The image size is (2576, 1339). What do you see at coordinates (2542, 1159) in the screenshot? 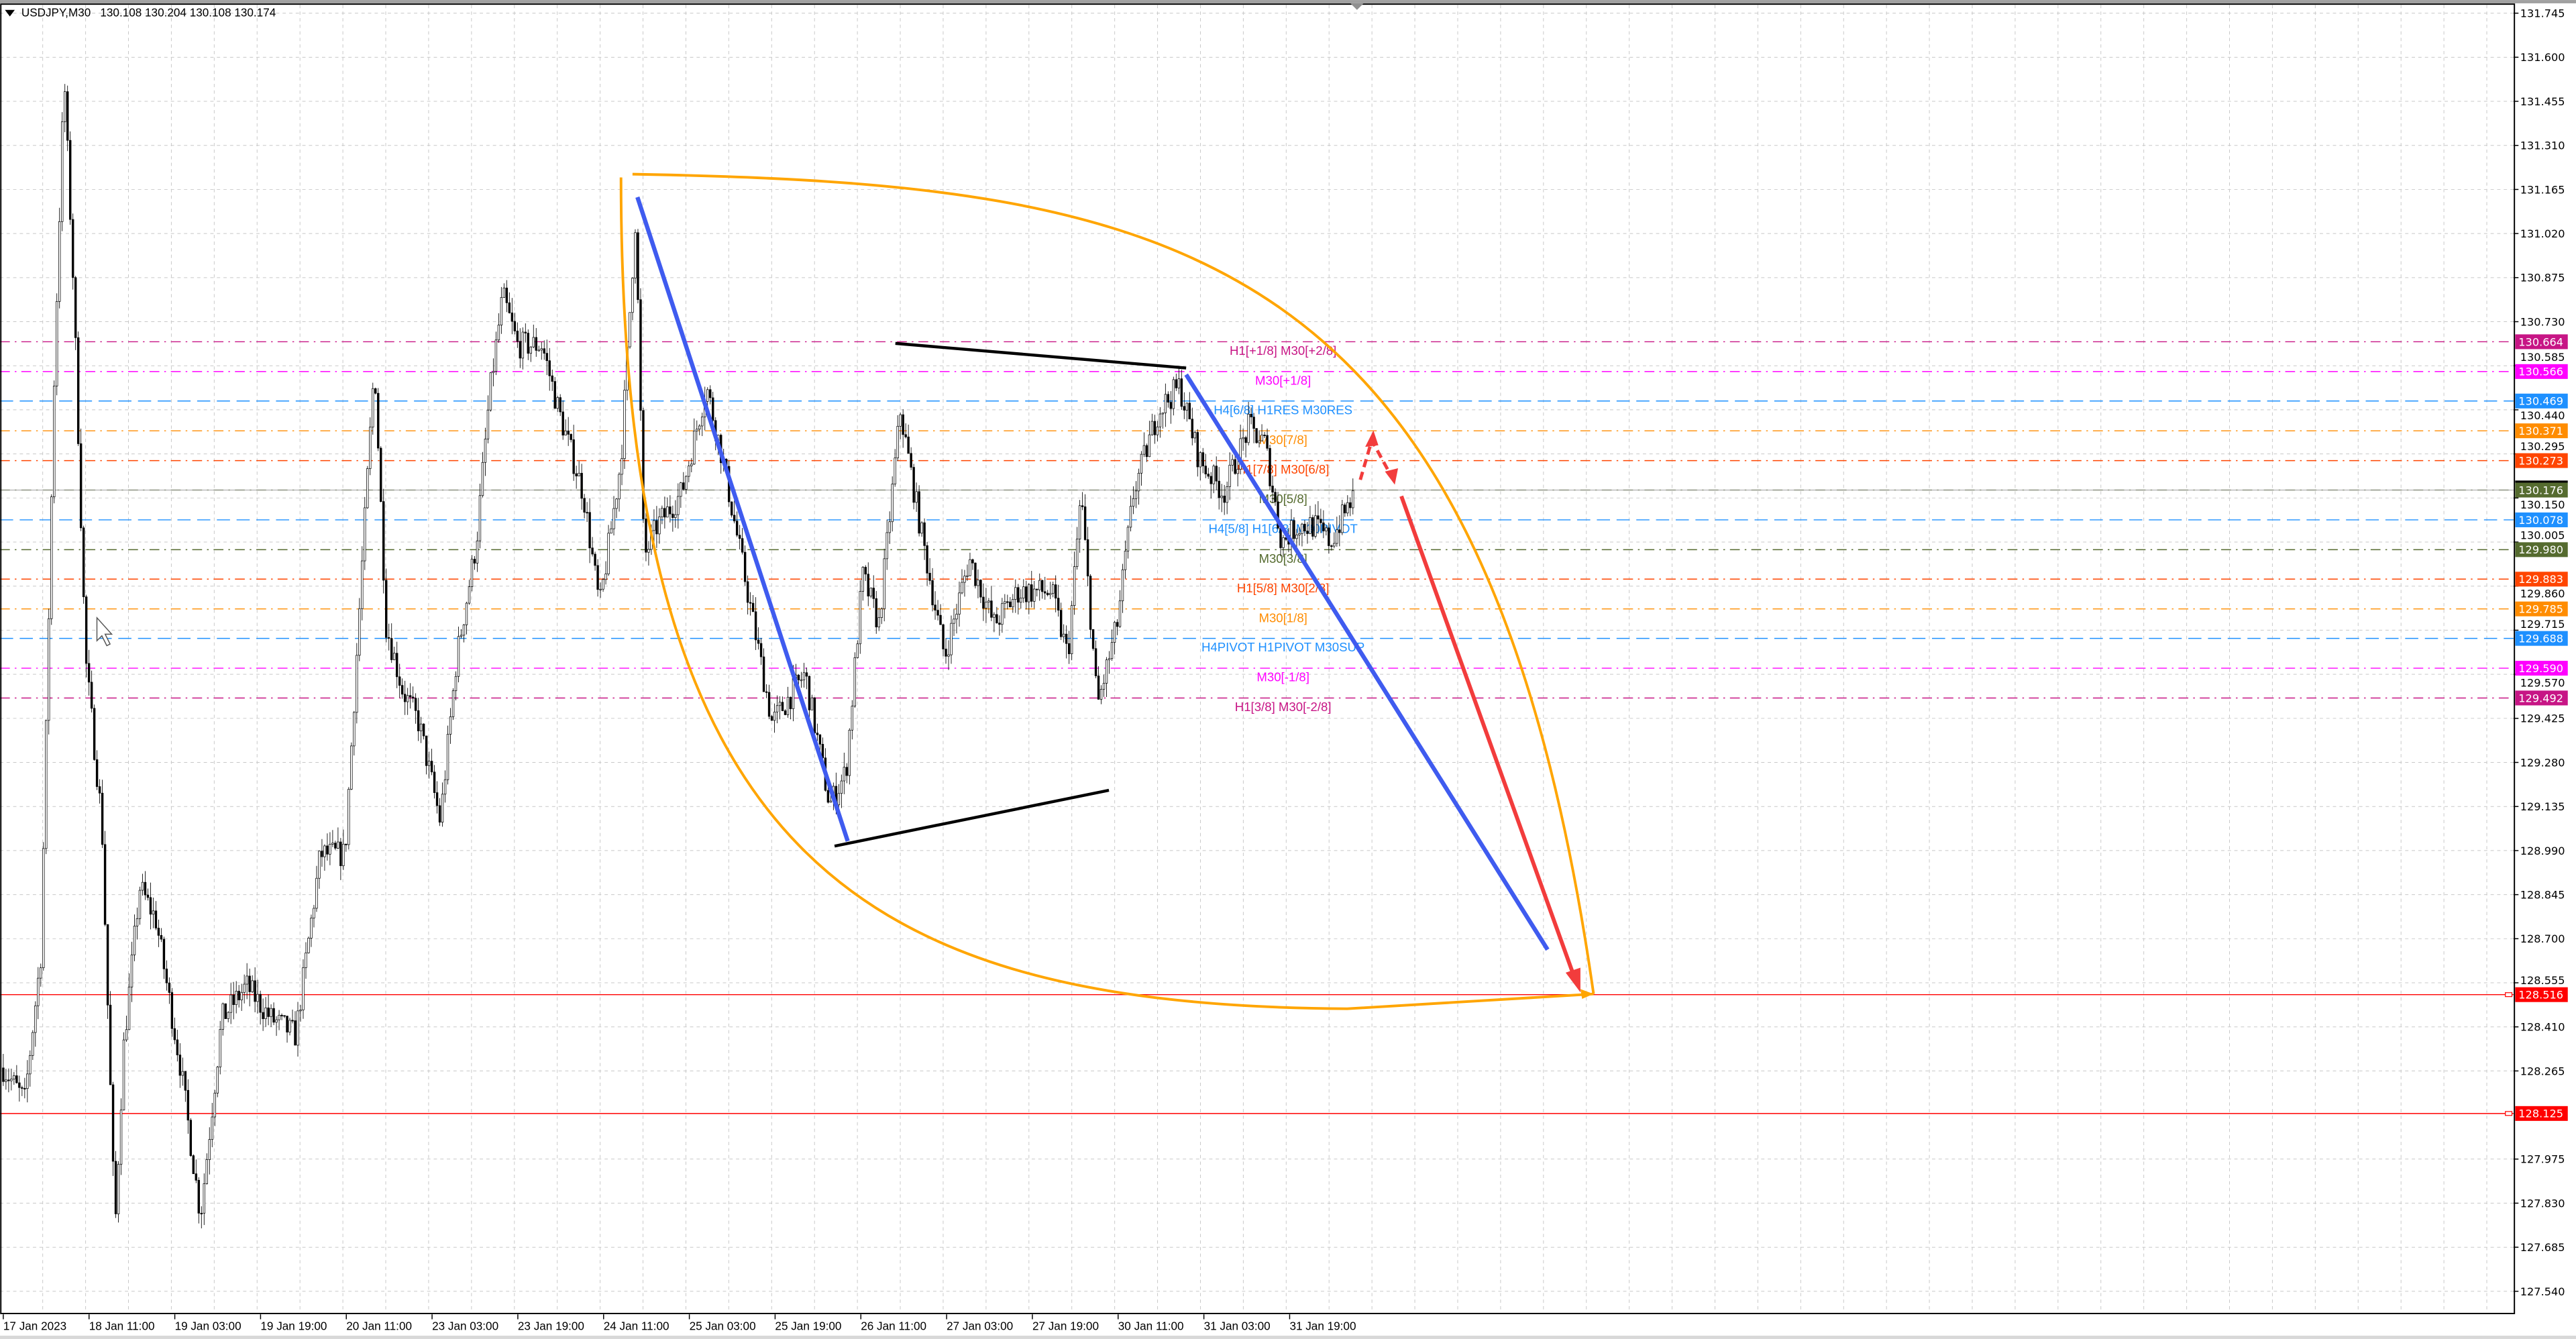
I see `price-tick-label: 127.975` at bounding box center [2542, 1159].